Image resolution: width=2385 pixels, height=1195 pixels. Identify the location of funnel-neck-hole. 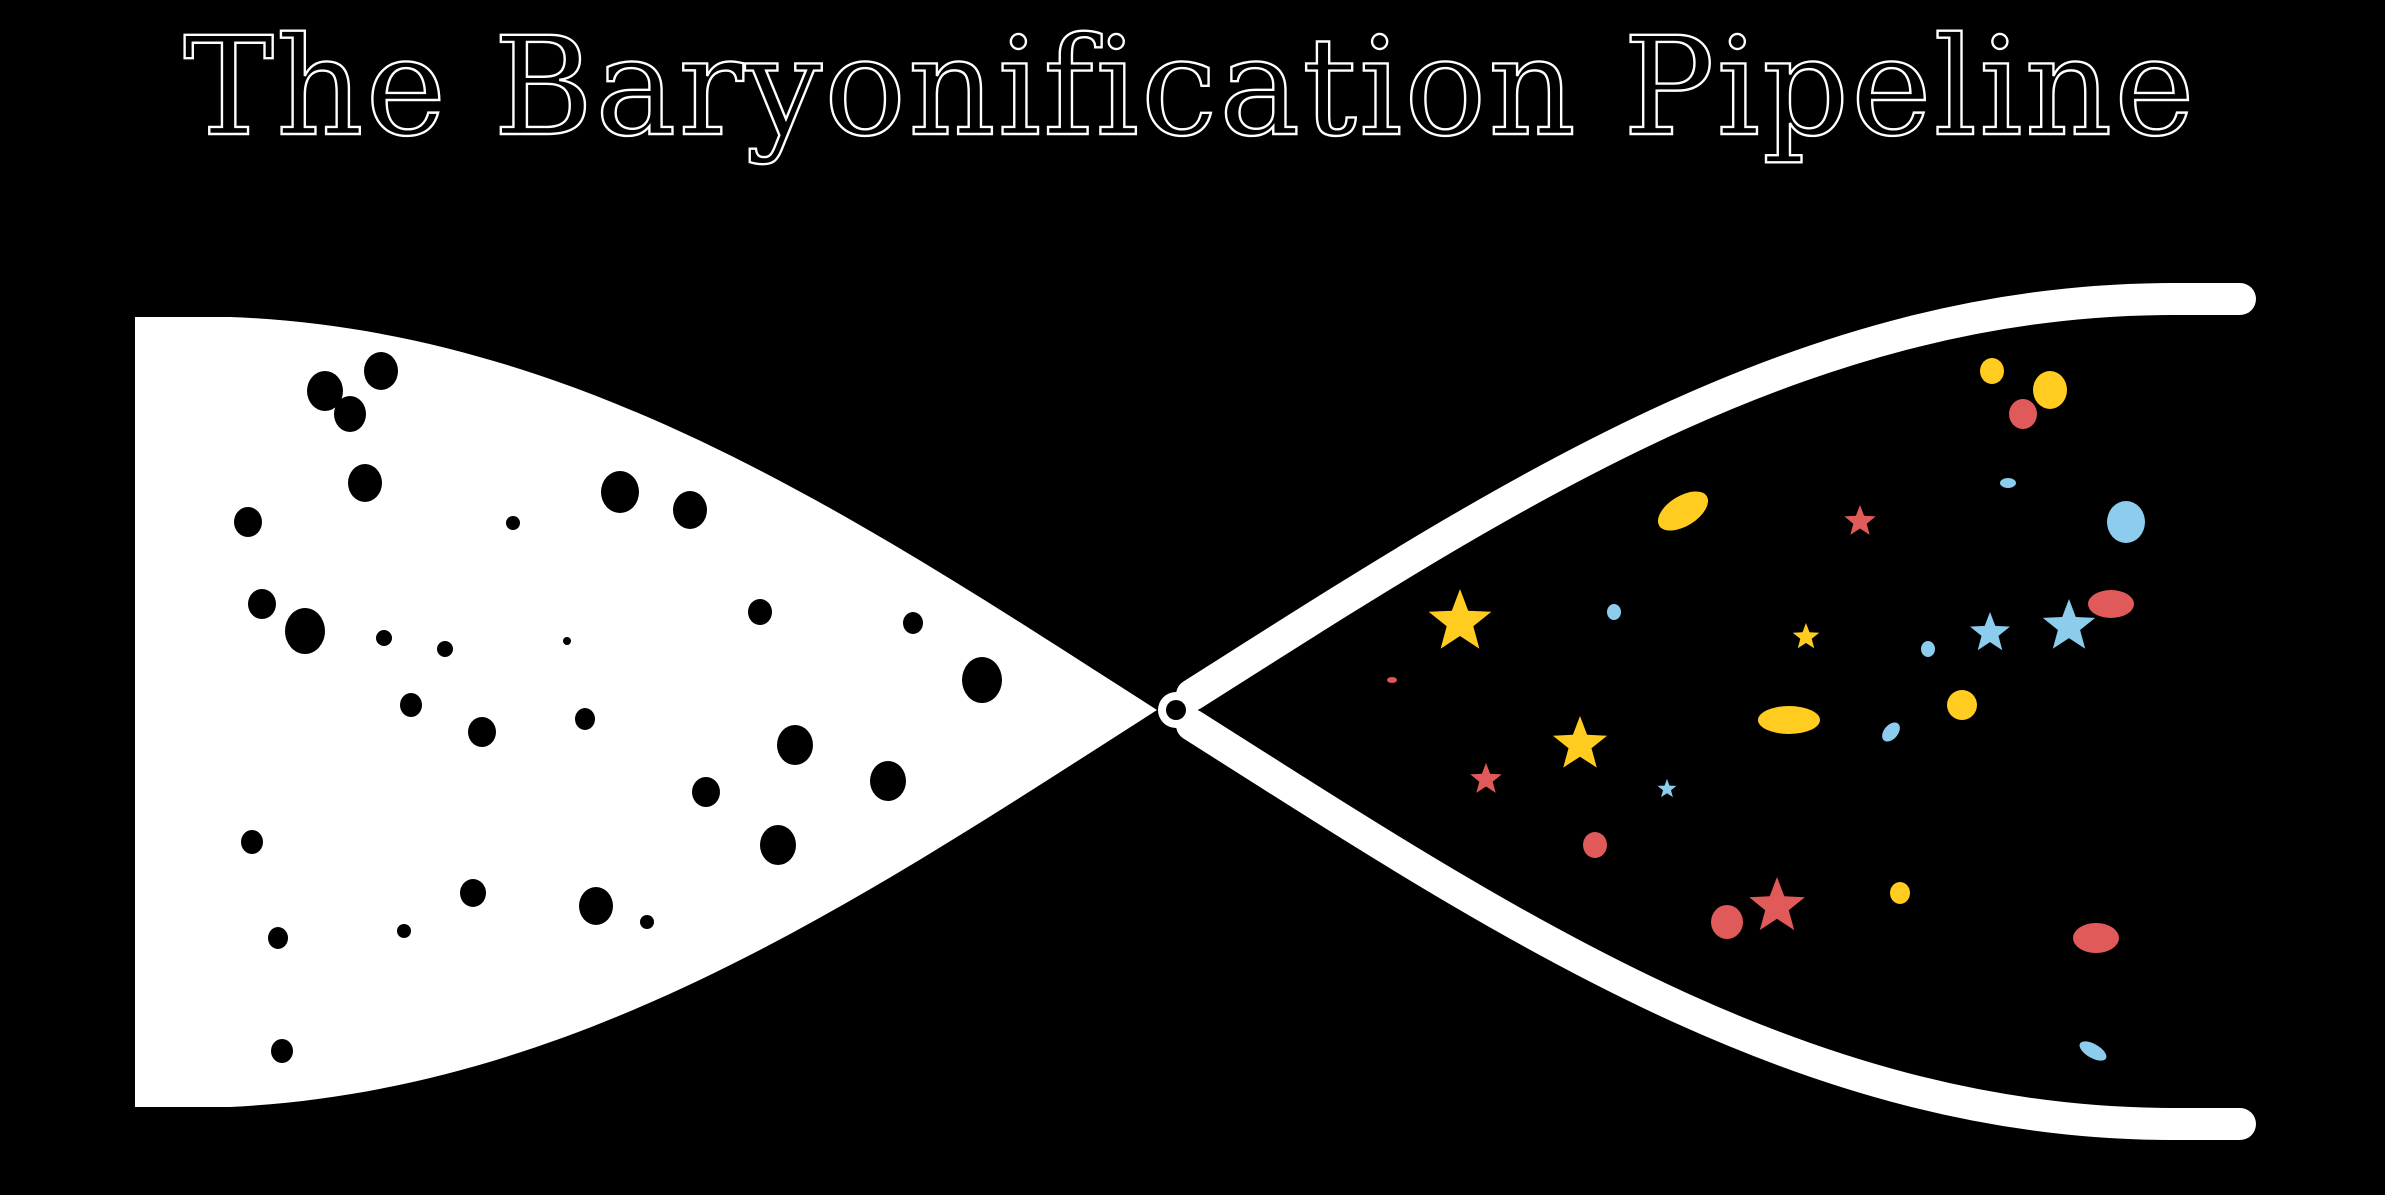
(1176, 710).